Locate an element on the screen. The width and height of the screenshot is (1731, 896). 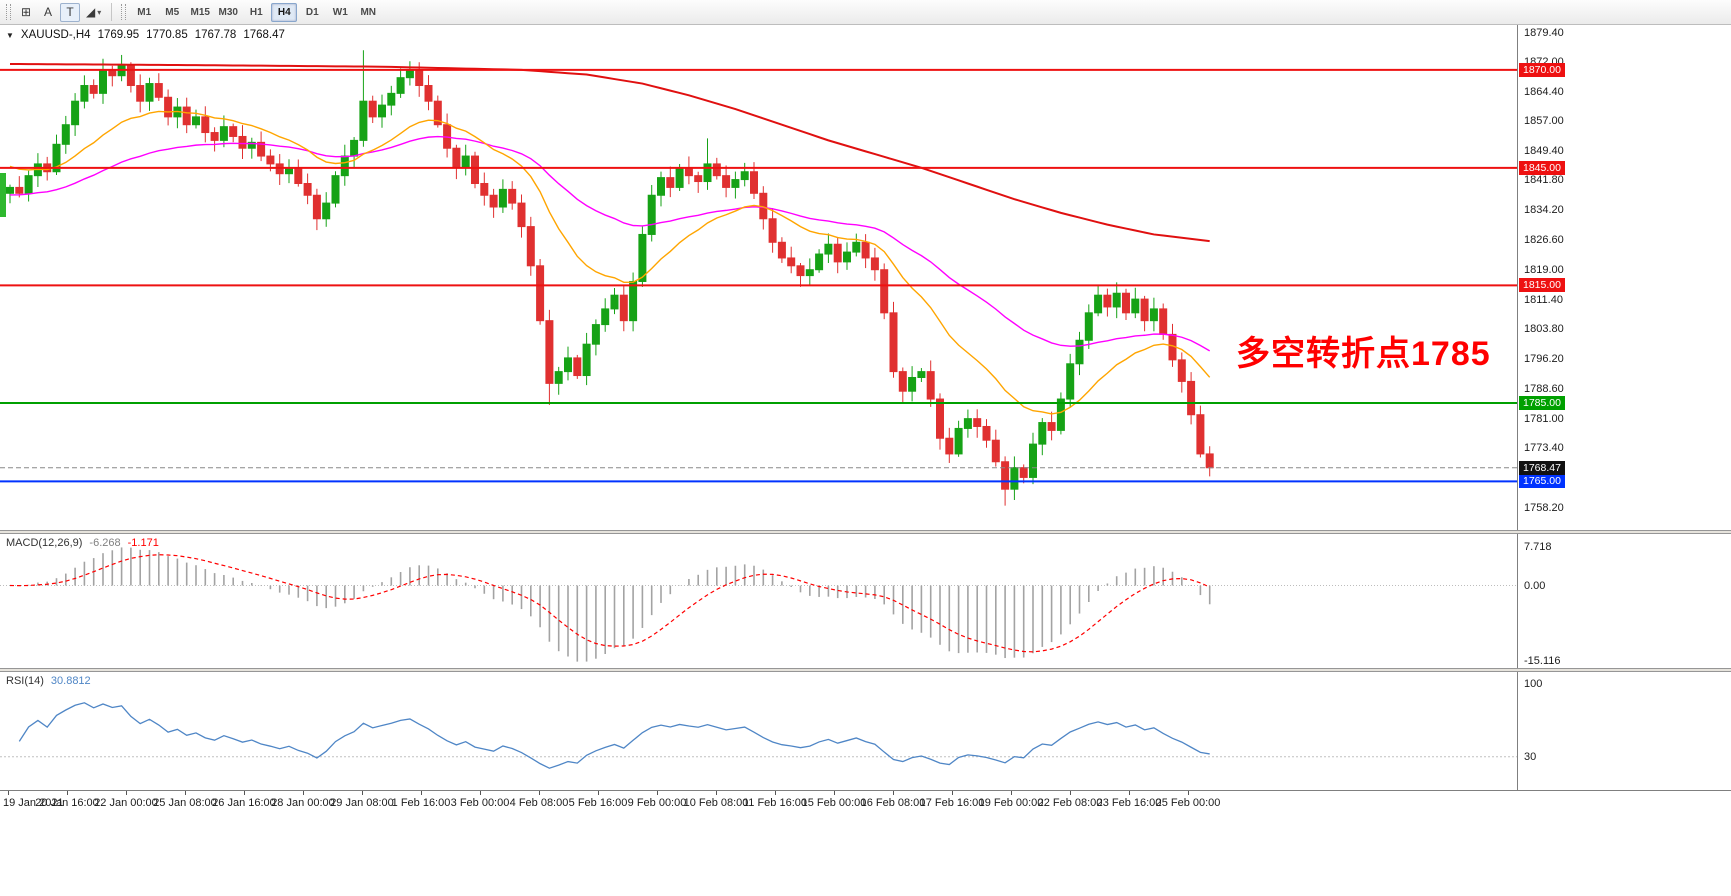
timeframe-h4: H4 is located at coordinates (284, 12).